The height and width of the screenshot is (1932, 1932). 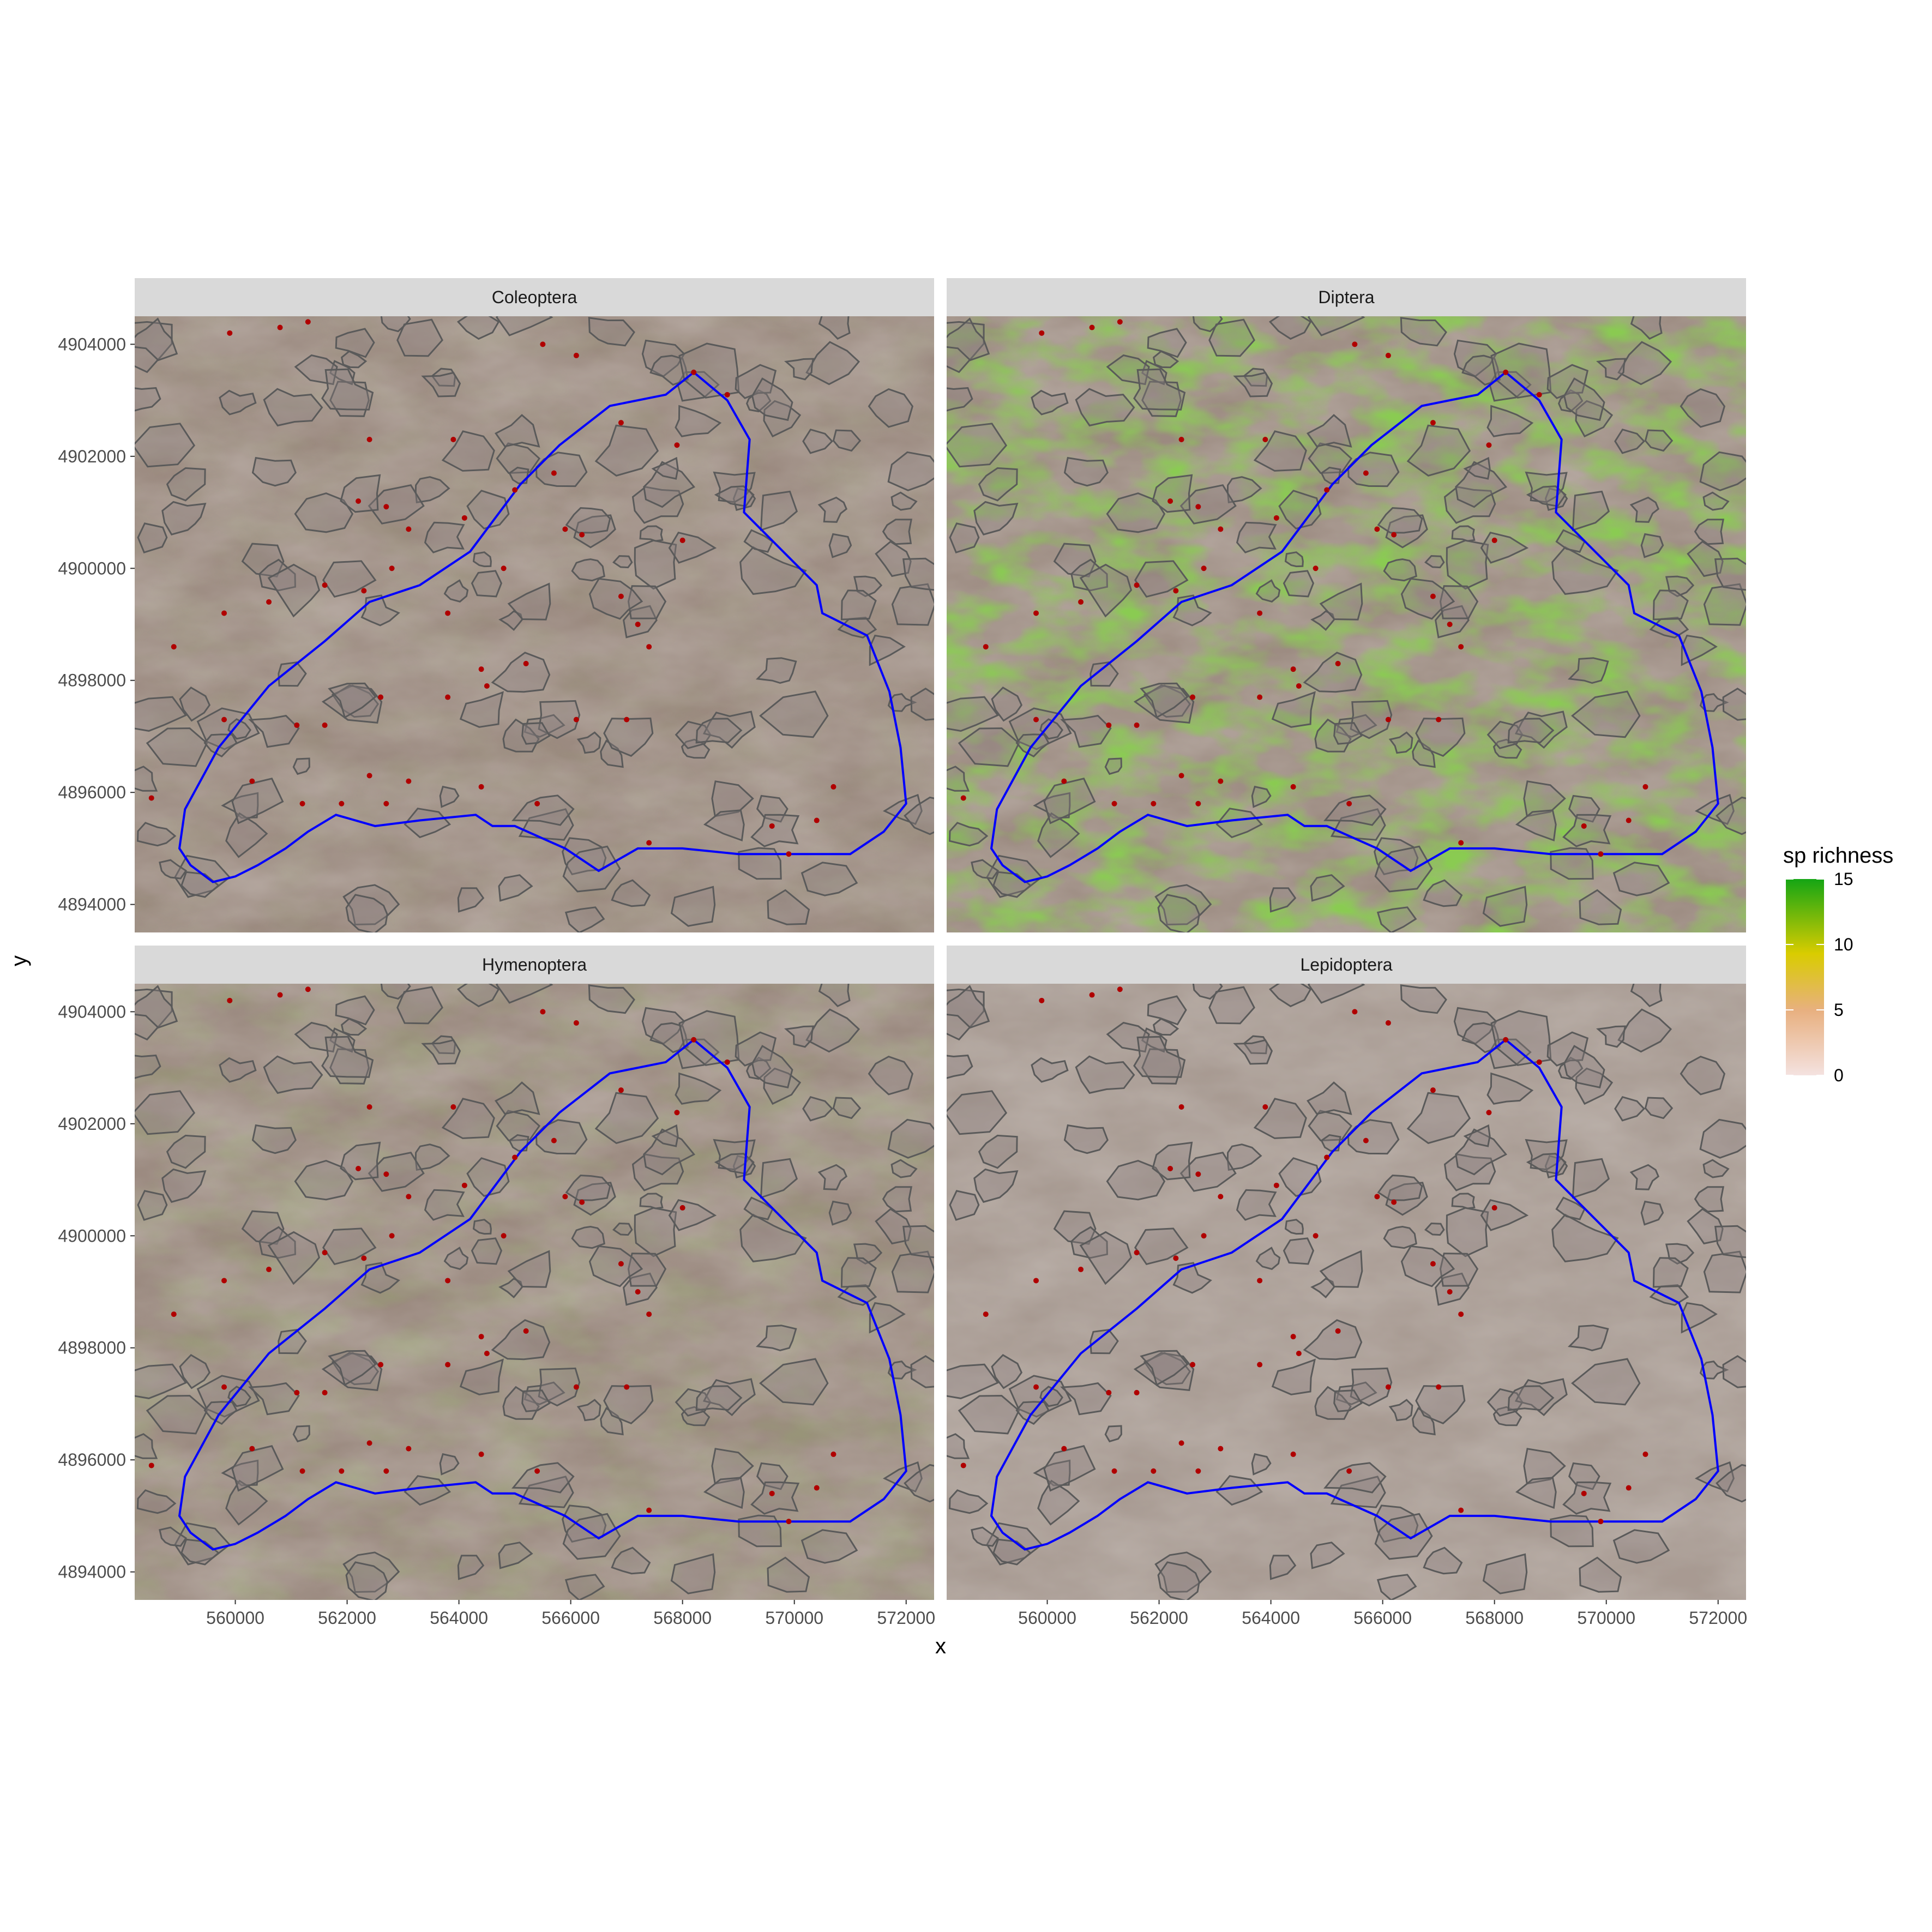 I want to click on x-tick-label: 566000, so click(x=1382, y=1618).